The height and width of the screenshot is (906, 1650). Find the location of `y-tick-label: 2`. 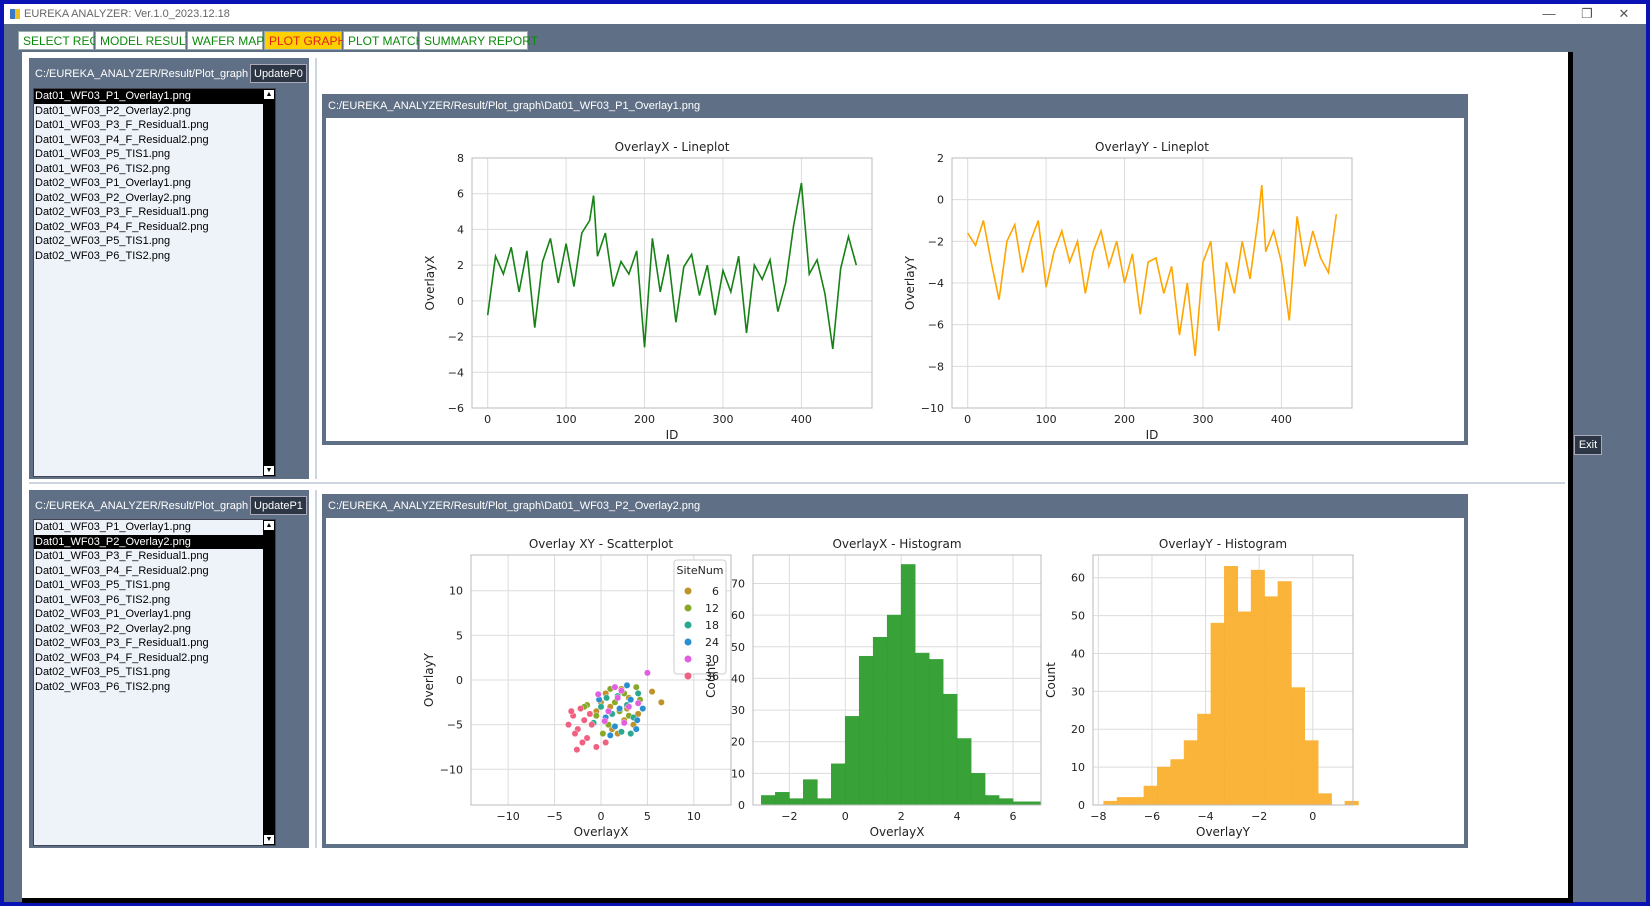

y-tick-label: 2 is located at coordinates (460, 265).